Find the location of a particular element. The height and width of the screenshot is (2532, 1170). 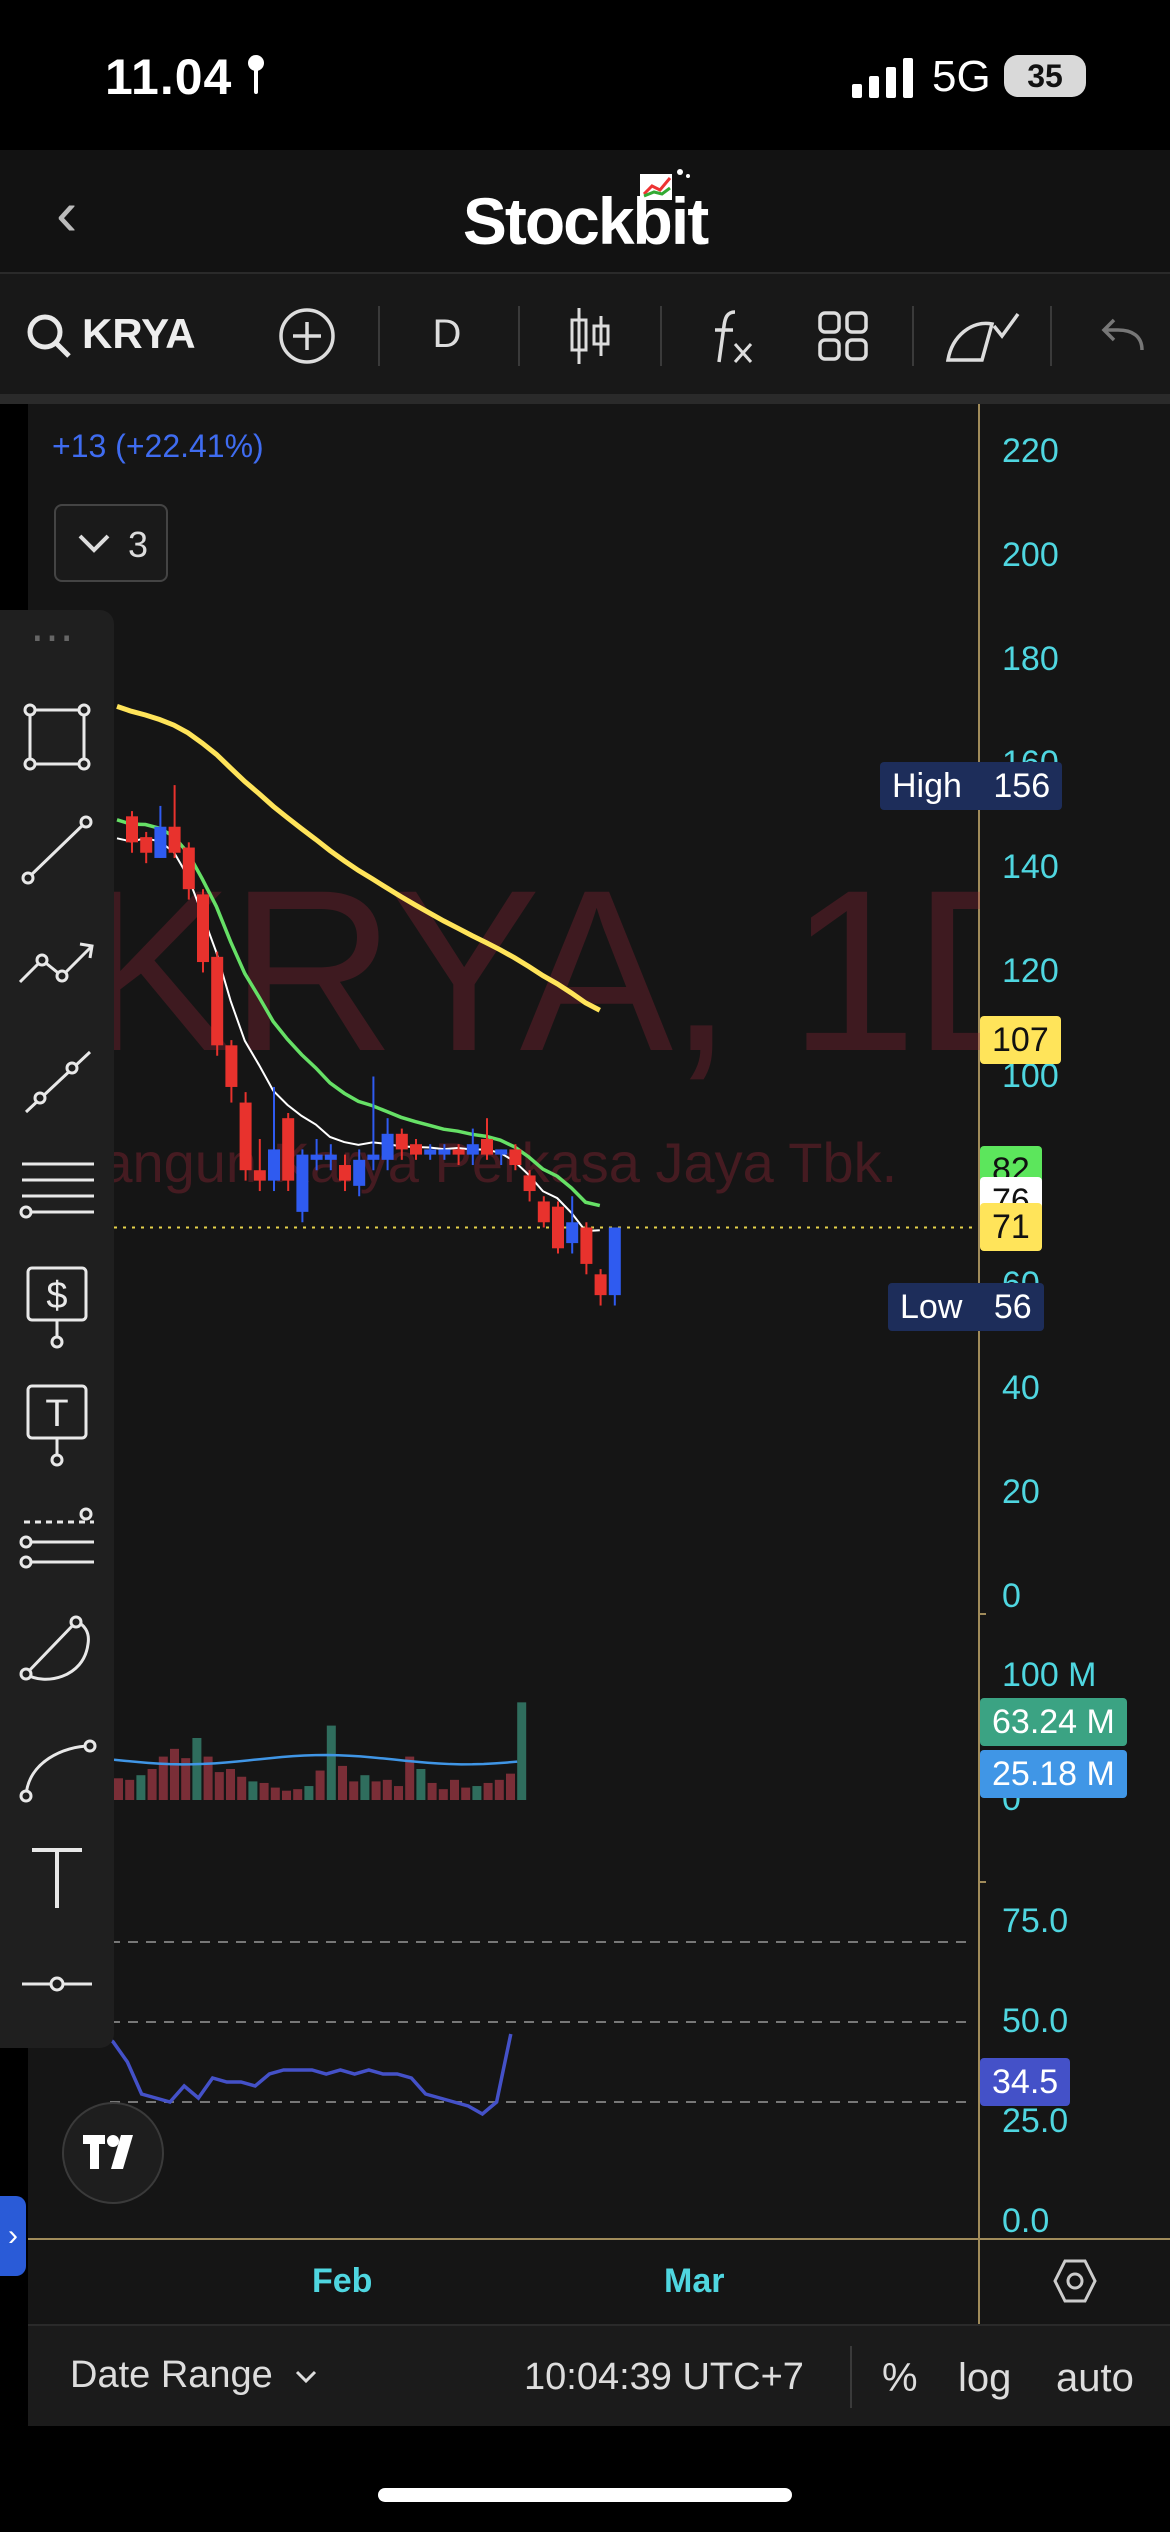

clock-timezone: 10:04:39 UTC+7 is located at coordinates (664, 2377).